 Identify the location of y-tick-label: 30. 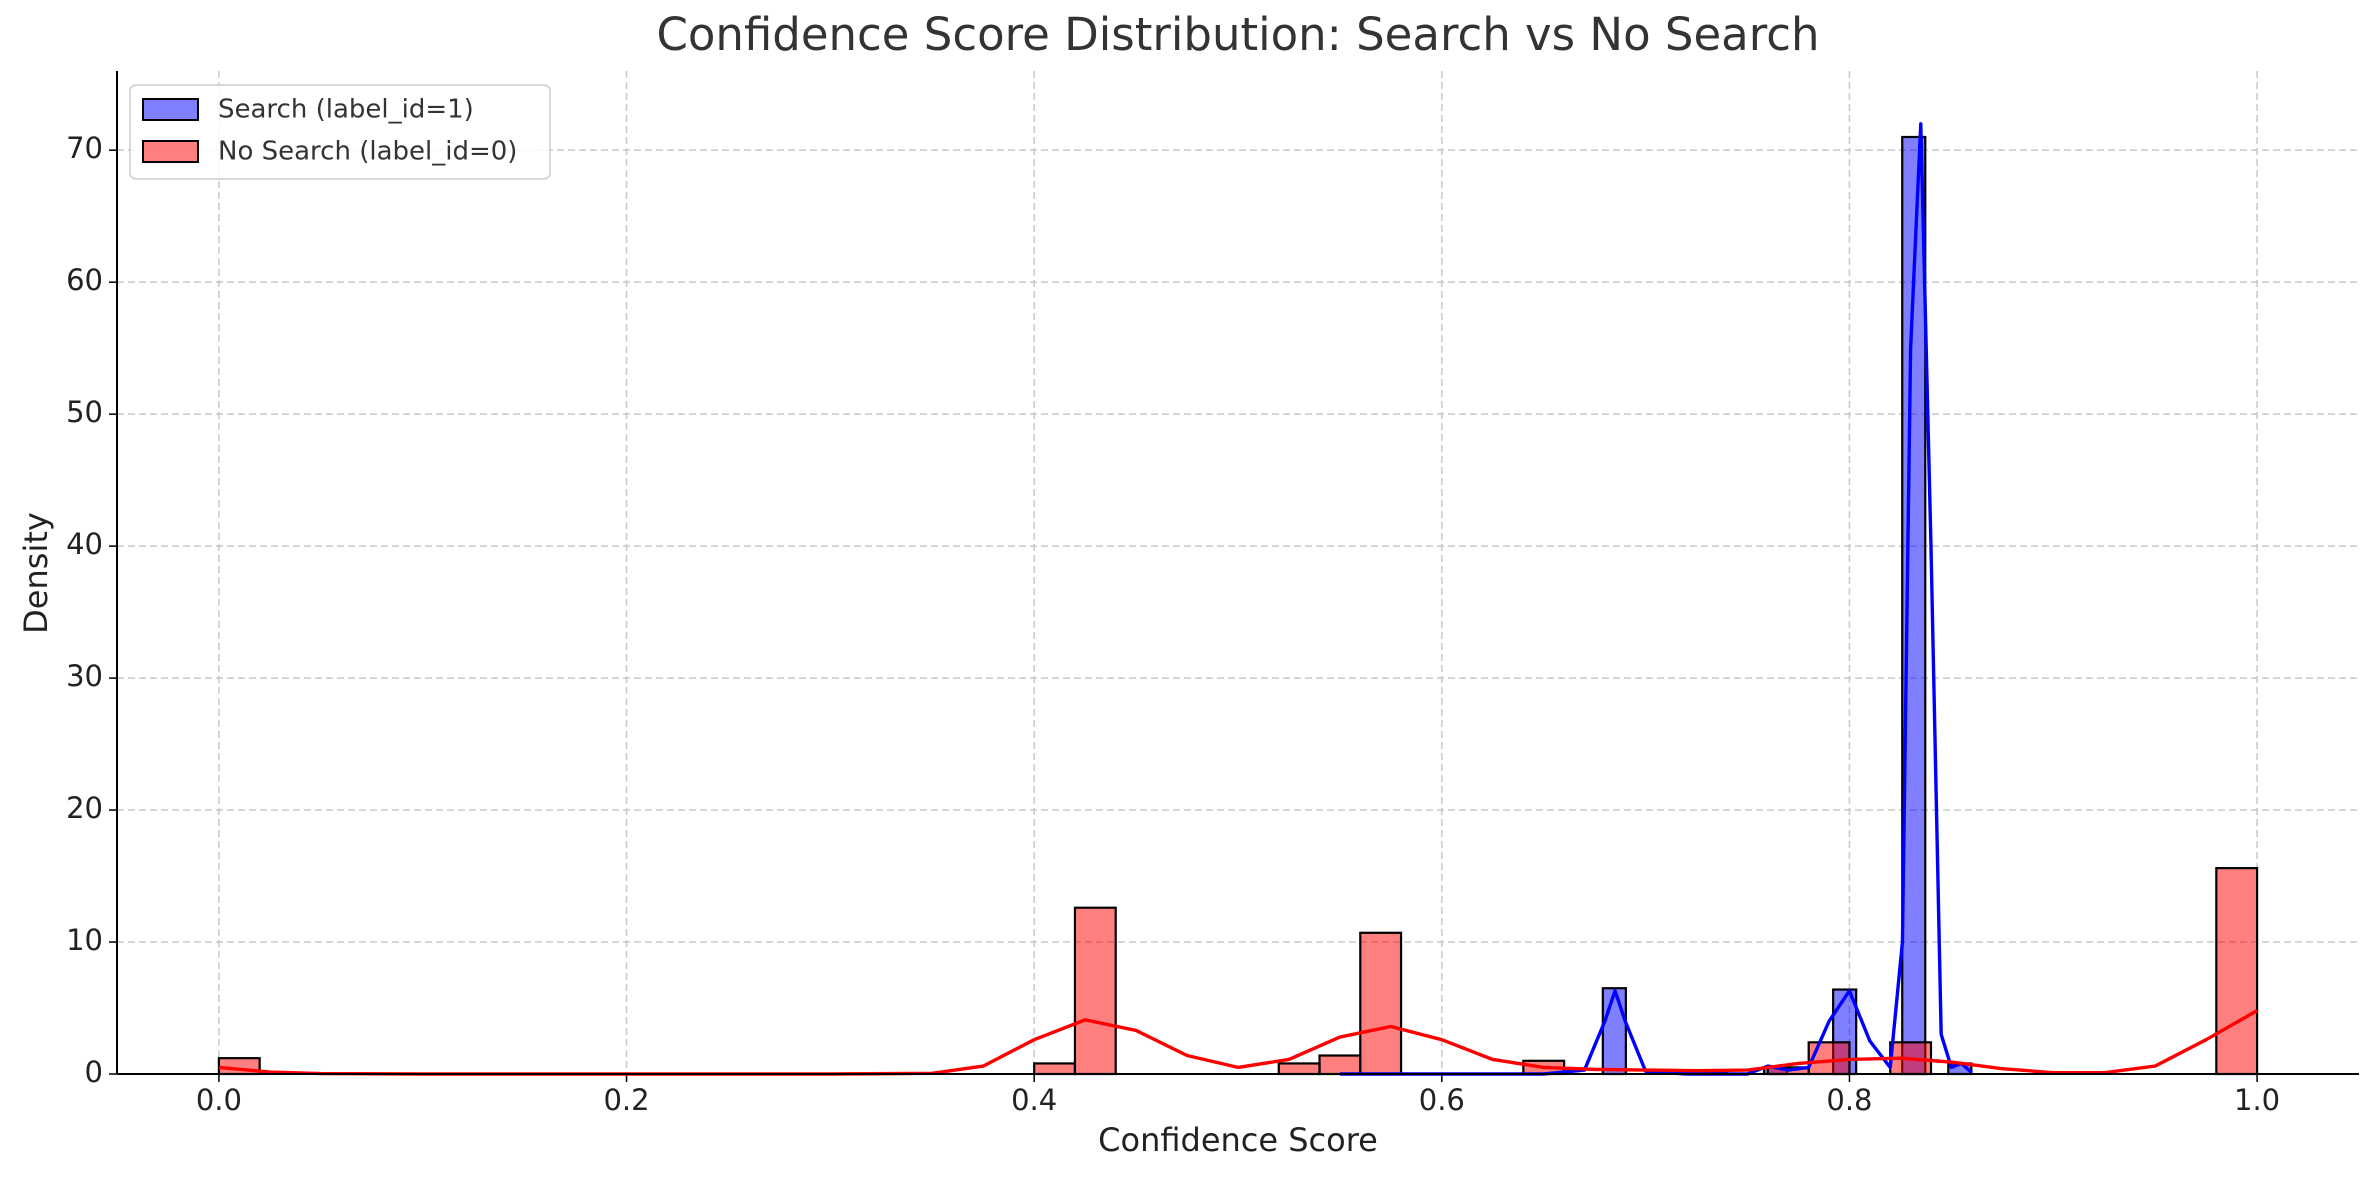
(84, 676).